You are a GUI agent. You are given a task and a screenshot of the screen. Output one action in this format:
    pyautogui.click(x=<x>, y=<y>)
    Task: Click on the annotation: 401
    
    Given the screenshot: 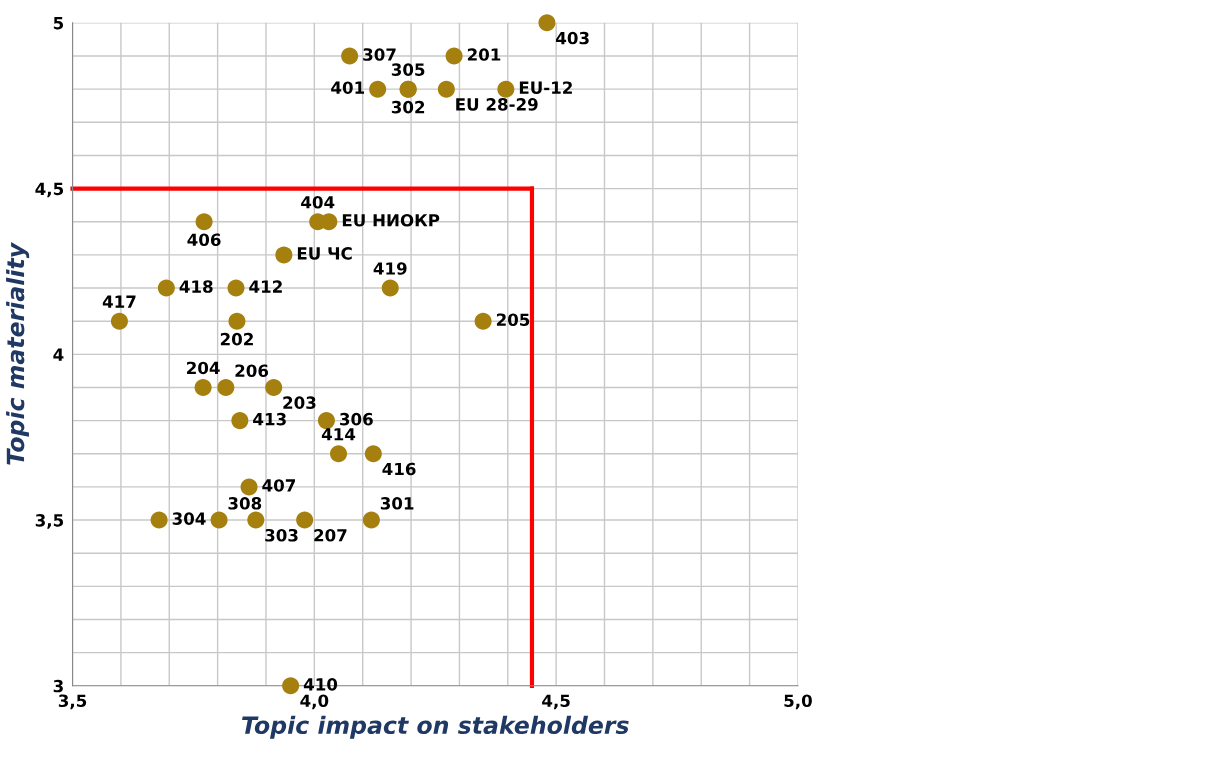 What is the action you would take?
    pyautogui.click(x=348, y=87)
    